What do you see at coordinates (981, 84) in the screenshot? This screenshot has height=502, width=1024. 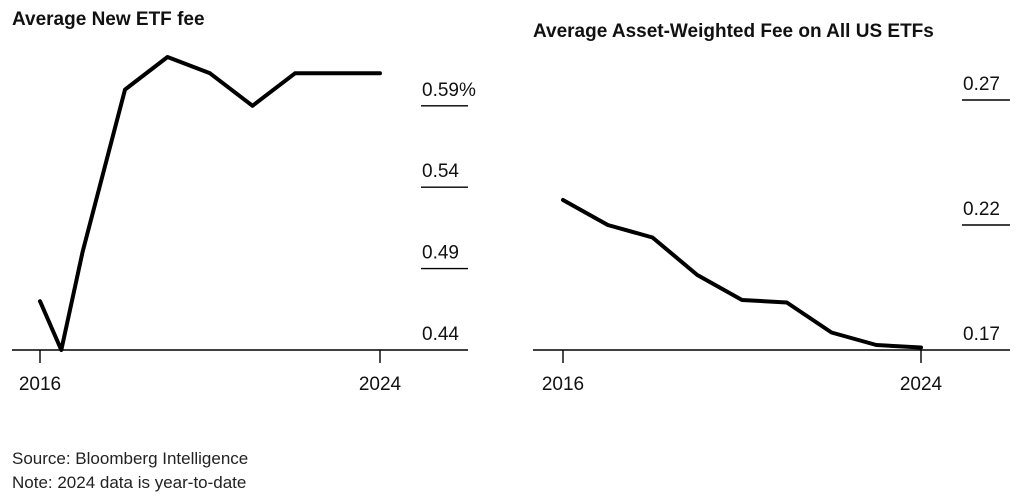 I see `y-tick-label: 0.27` at bounding box center [981, 84].